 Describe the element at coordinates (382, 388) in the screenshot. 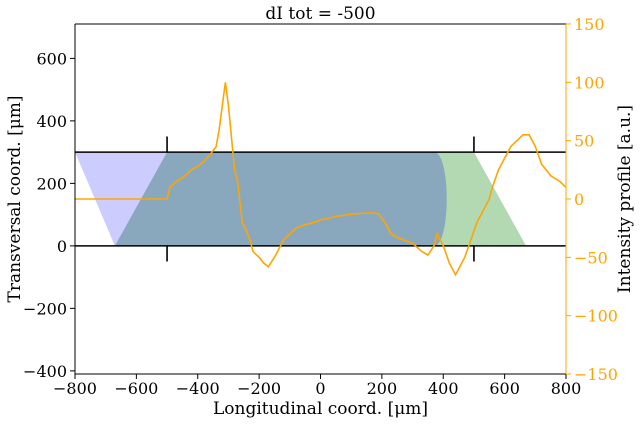

I see `x-tick-label: 200` at that location.